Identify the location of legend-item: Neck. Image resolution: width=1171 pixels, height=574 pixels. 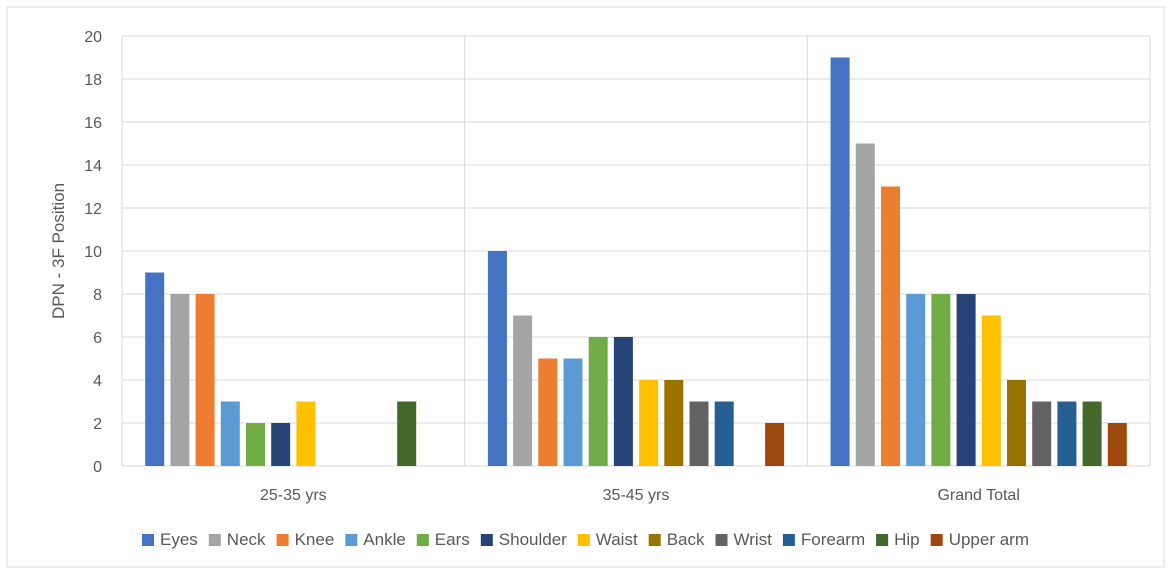
(237, 539).